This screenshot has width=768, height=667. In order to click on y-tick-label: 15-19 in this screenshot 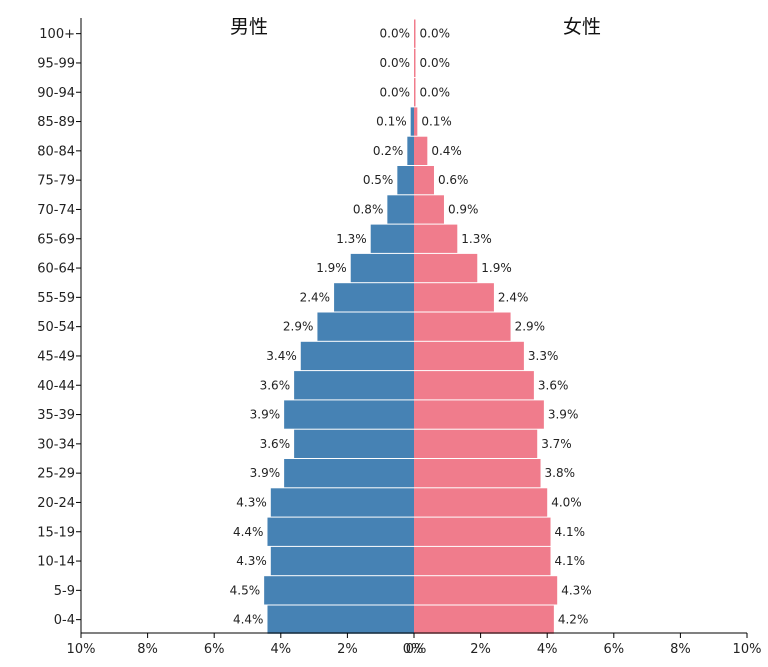, I will do `click(56, 532)`.